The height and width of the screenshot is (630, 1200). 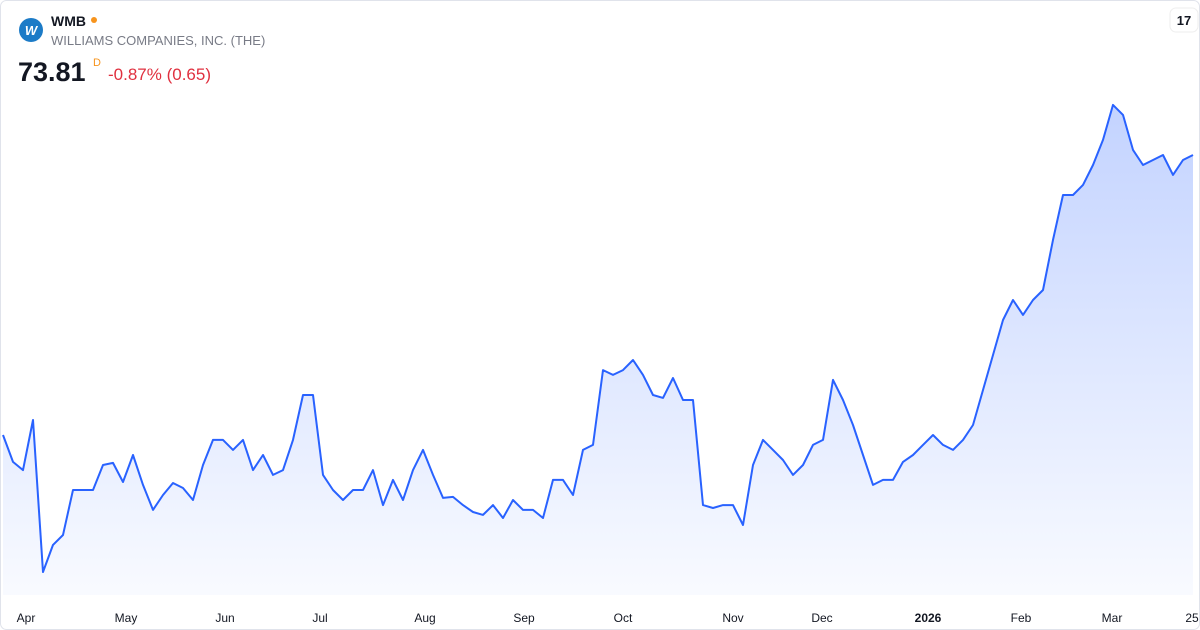 What do you see at coordinates (26, 618) in the screenshot?
I see `x-tick-label: Apr` at bounding box center [26, 618].